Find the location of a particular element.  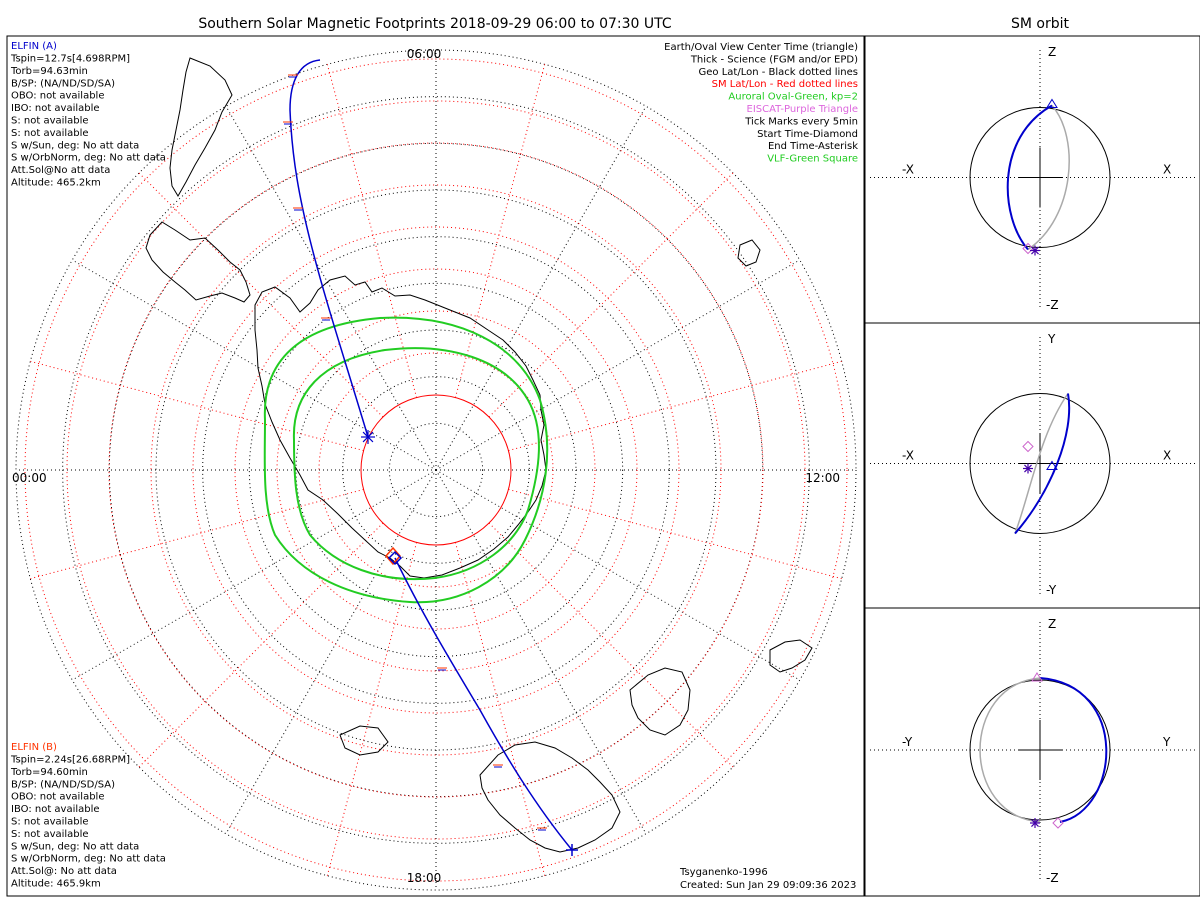

orbit-axis-label-bottom: -Y is located at coordinates (1051, 590).